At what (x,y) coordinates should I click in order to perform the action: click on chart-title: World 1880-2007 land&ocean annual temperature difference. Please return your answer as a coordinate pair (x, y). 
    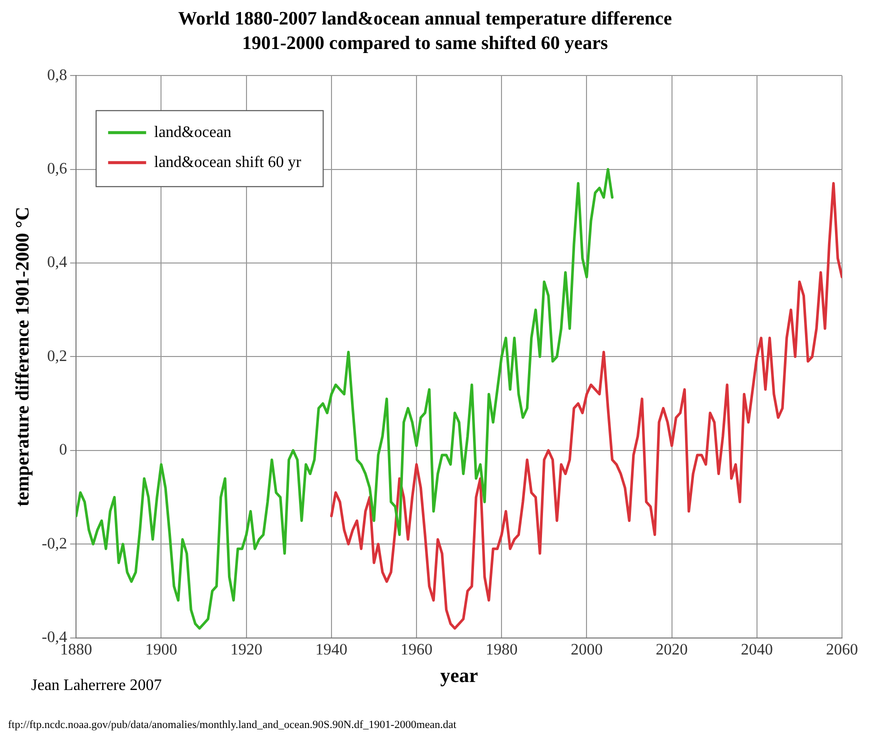
    Looking at the image, I should click on (425, 19).